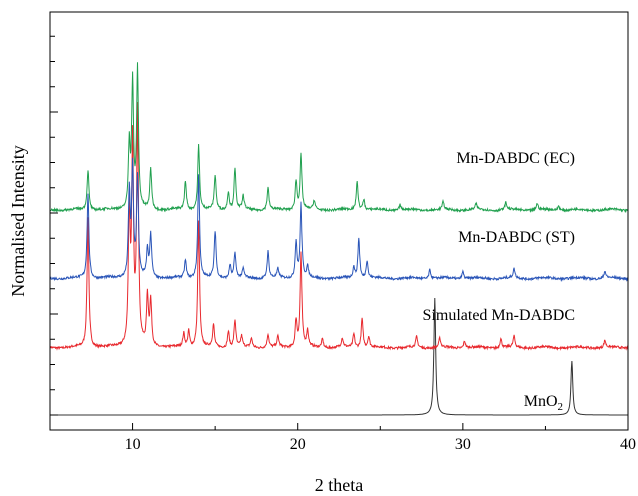 The width and height of the screenshot is (638, 496). Describe the element at coordinates (339, 485) in the screenshot. I see `x-axis-label: 2 theta` at that location.